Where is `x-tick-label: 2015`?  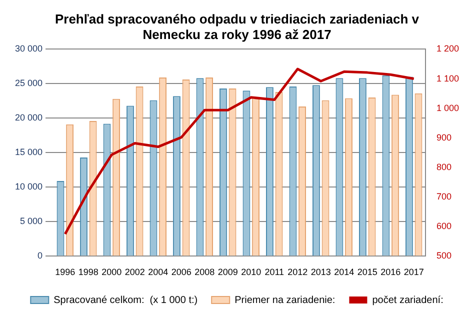 x-tick-label: 2015 is located at coordinates (367, 272).